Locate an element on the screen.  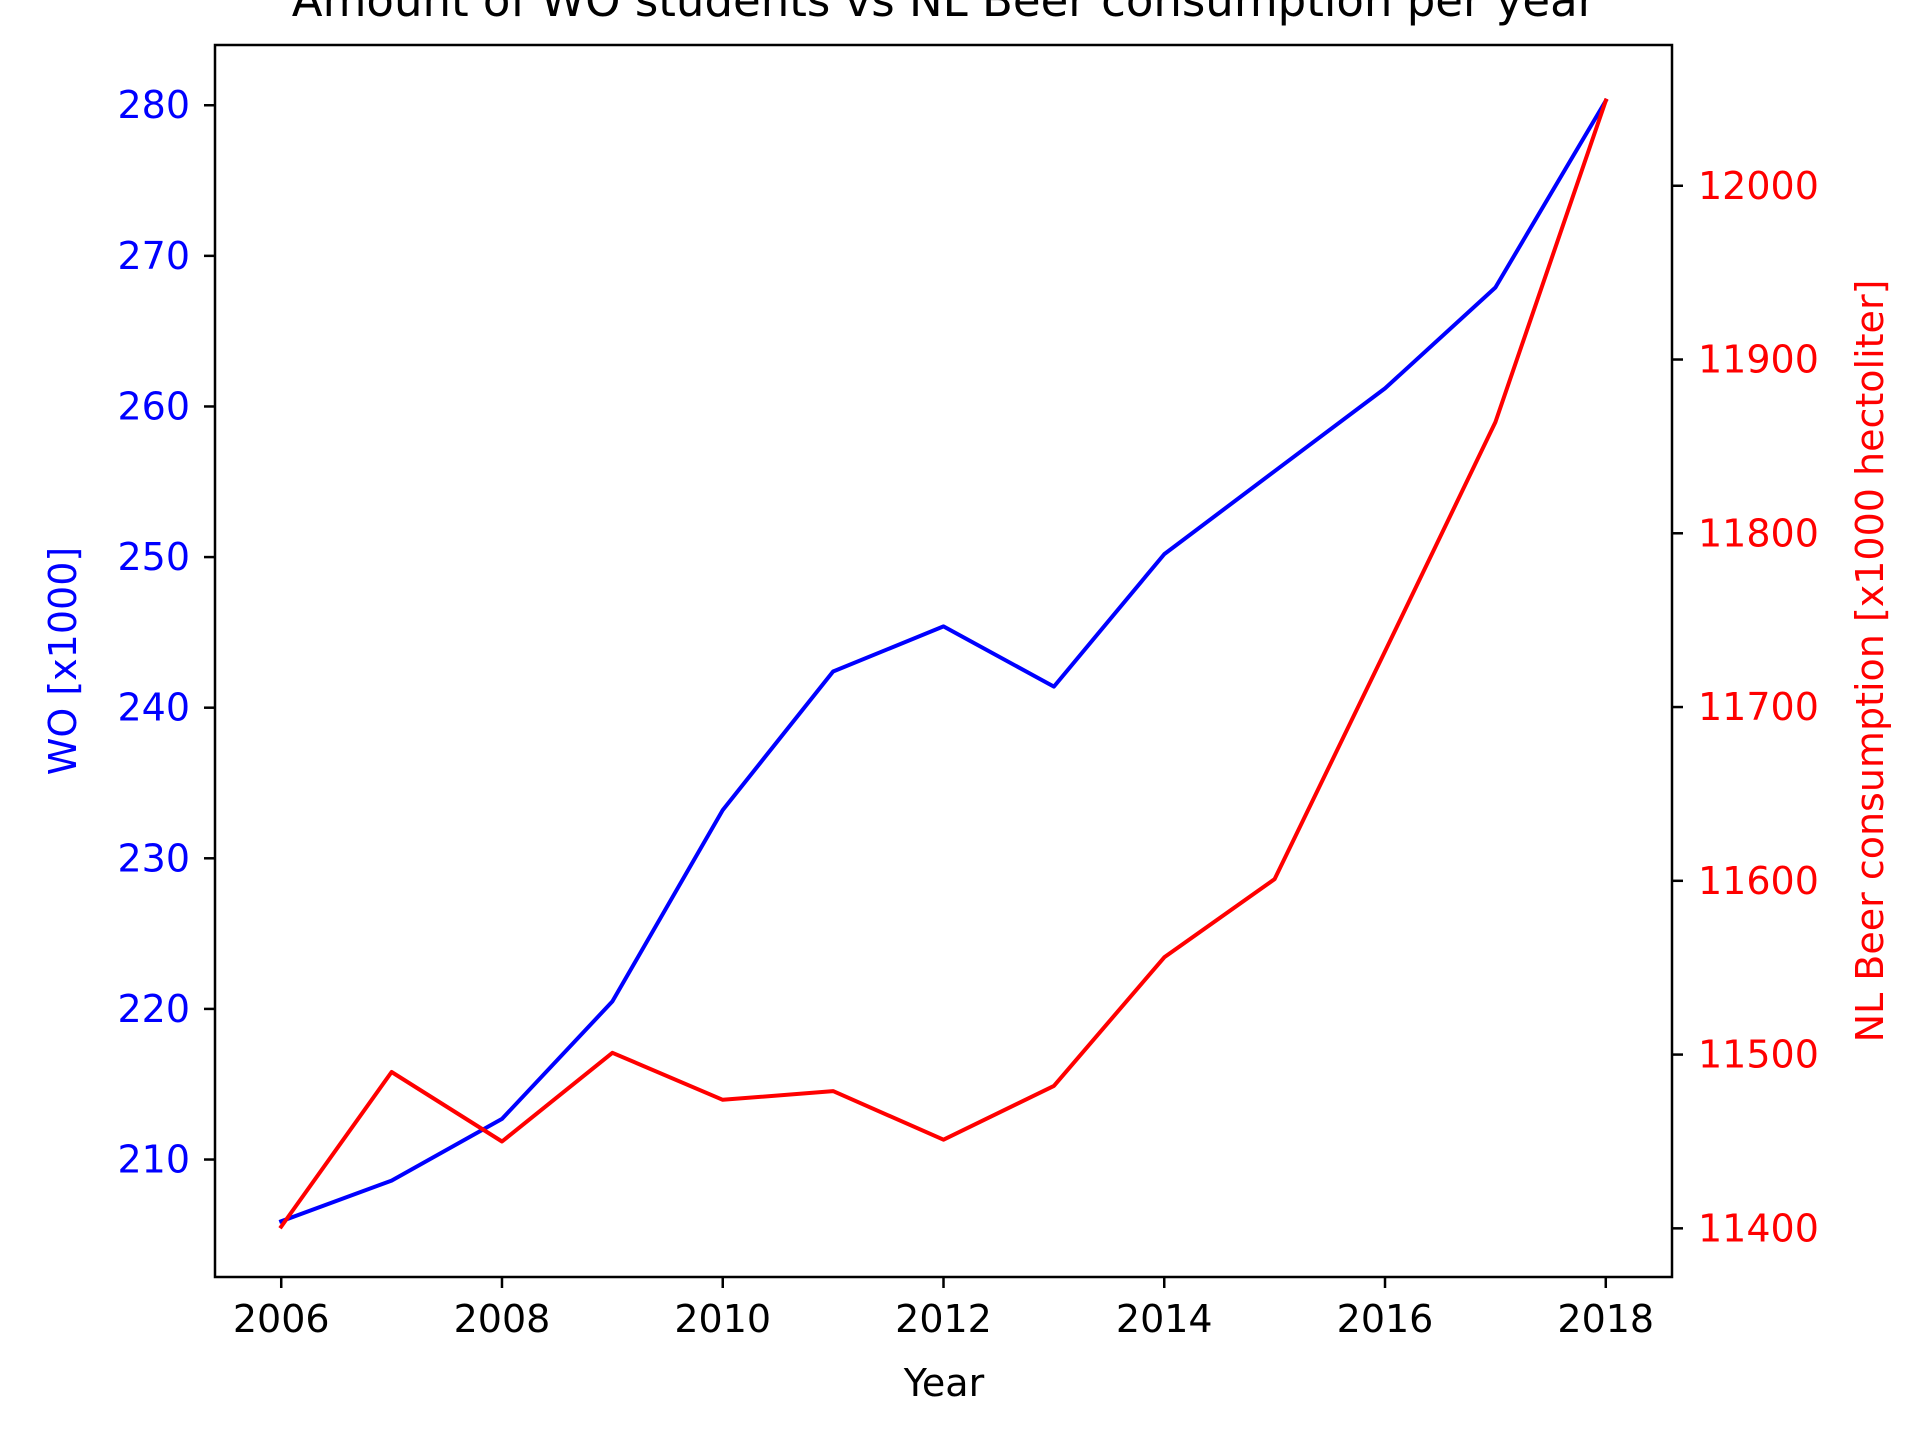
x-axis: 2006 2008 2010 2012 2014 2016 2018 is located at coordinates (943, 1309).